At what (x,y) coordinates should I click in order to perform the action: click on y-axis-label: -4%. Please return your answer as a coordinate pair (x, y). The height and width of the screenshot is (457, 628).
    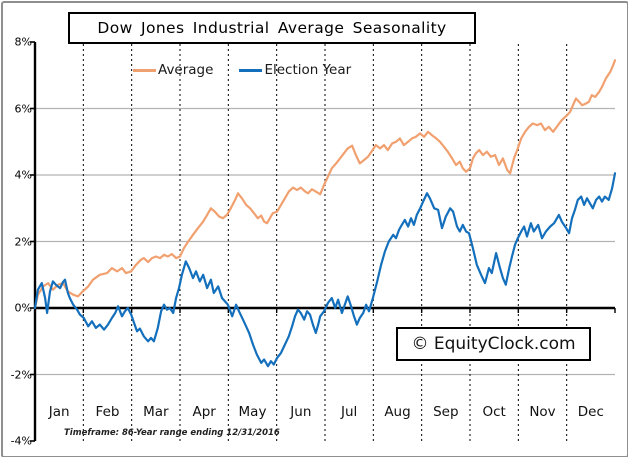
    Looking at the image, I should click on (21, 441).